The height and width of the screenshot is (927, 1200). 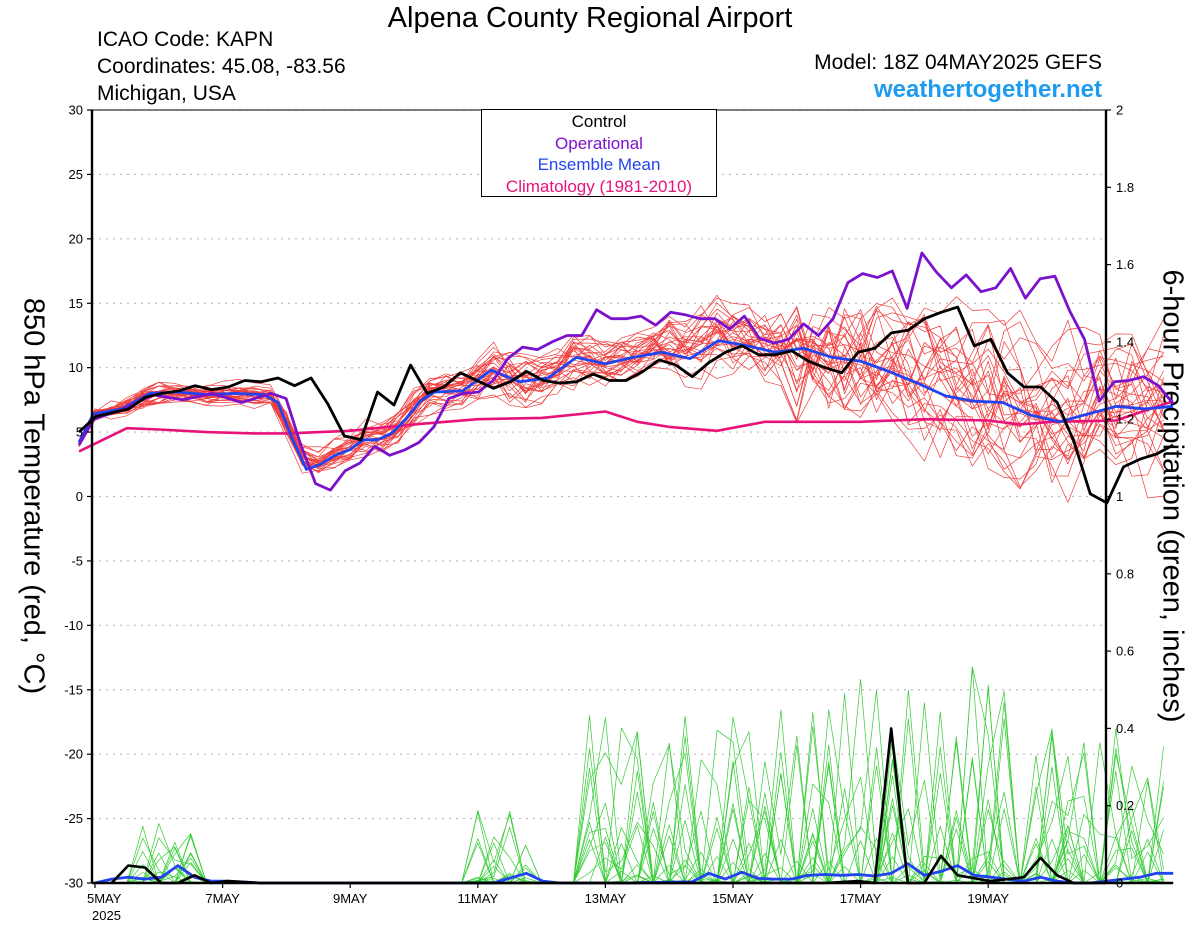 What do you see at coordinates (1125, 264) in the screenshot?
I see `y2-tick-label: 1.6` at bounding box center [1125, 264].